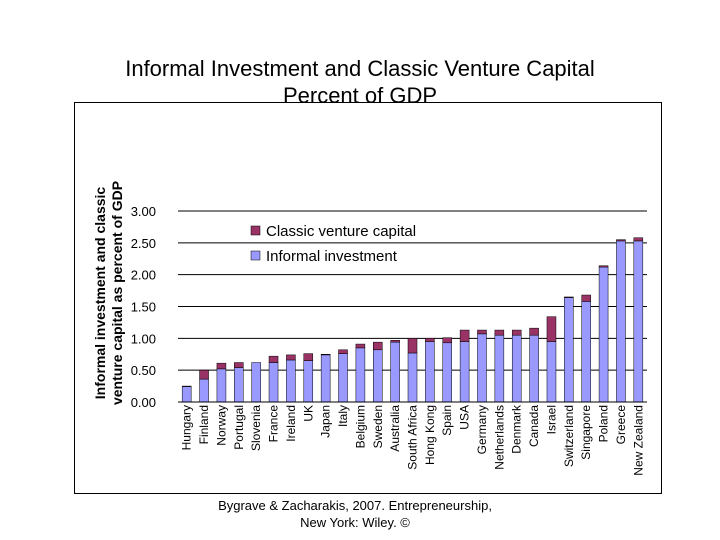 This screenshot has height=540, width=720. What do you see at coordinates (516, 368) in the screenshot?
I see `bar-informal-denmark` at bounding box center [516, 368].